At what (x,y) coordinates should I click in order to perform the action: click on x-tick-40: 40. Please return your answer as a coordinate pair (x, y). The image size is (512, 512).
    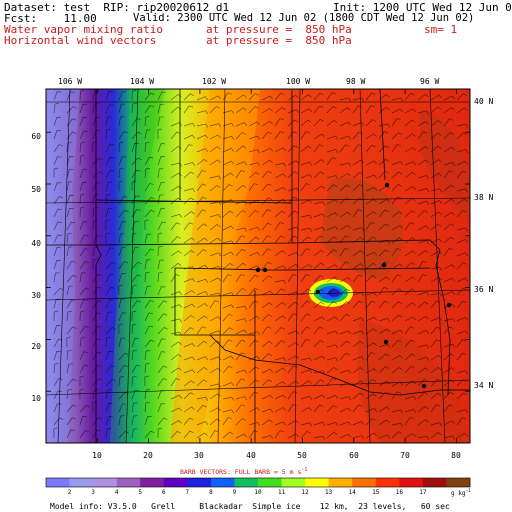
    Looking at the image, I should click on (251, 455).